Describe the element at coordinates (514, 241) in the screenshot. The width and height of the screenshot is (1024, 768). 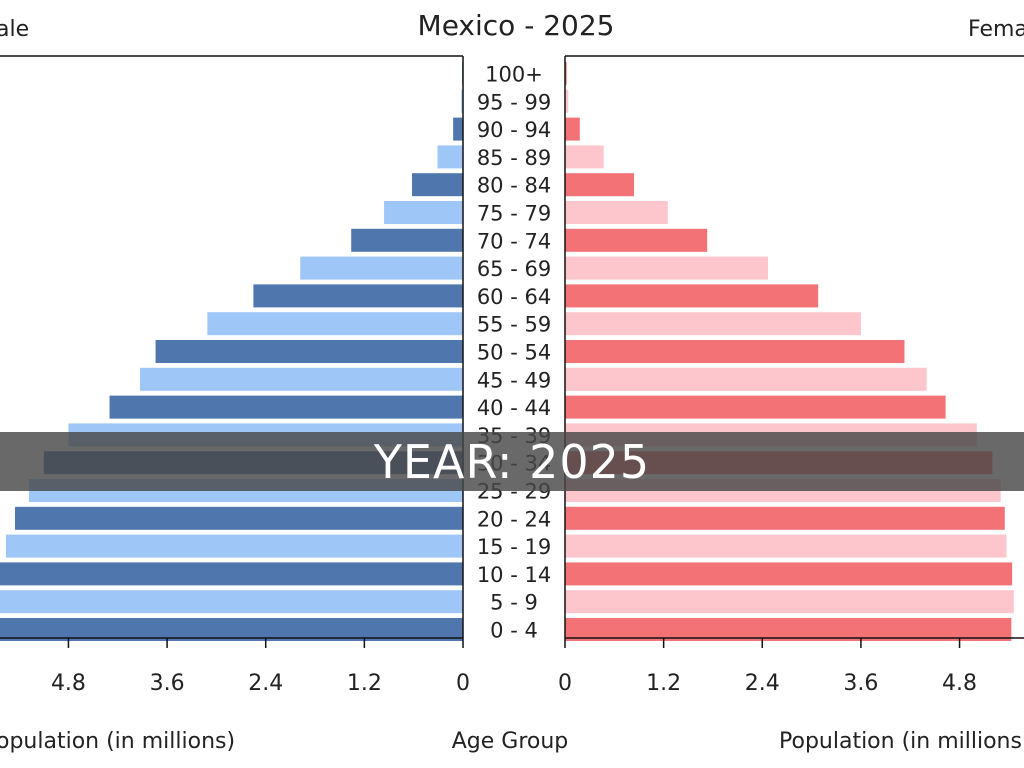
I see `age-group-label: 70 - 74` at that location.